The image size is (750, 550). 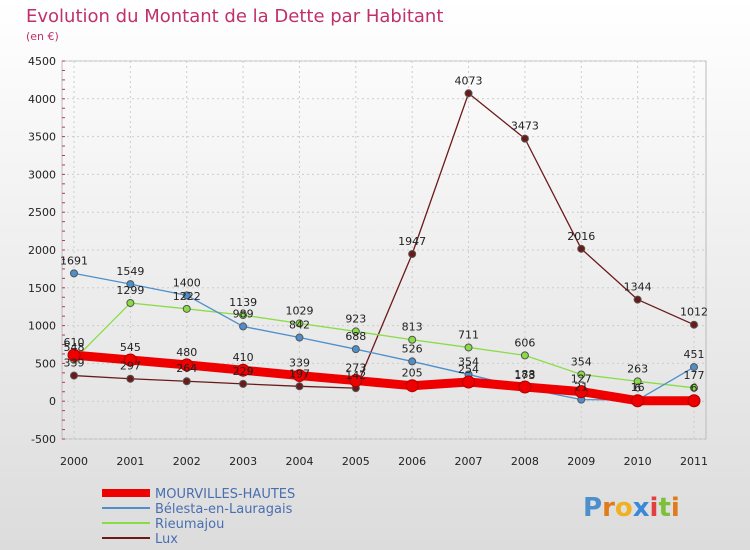 I want to click on data-label: 264, so click(x=186, y=368).